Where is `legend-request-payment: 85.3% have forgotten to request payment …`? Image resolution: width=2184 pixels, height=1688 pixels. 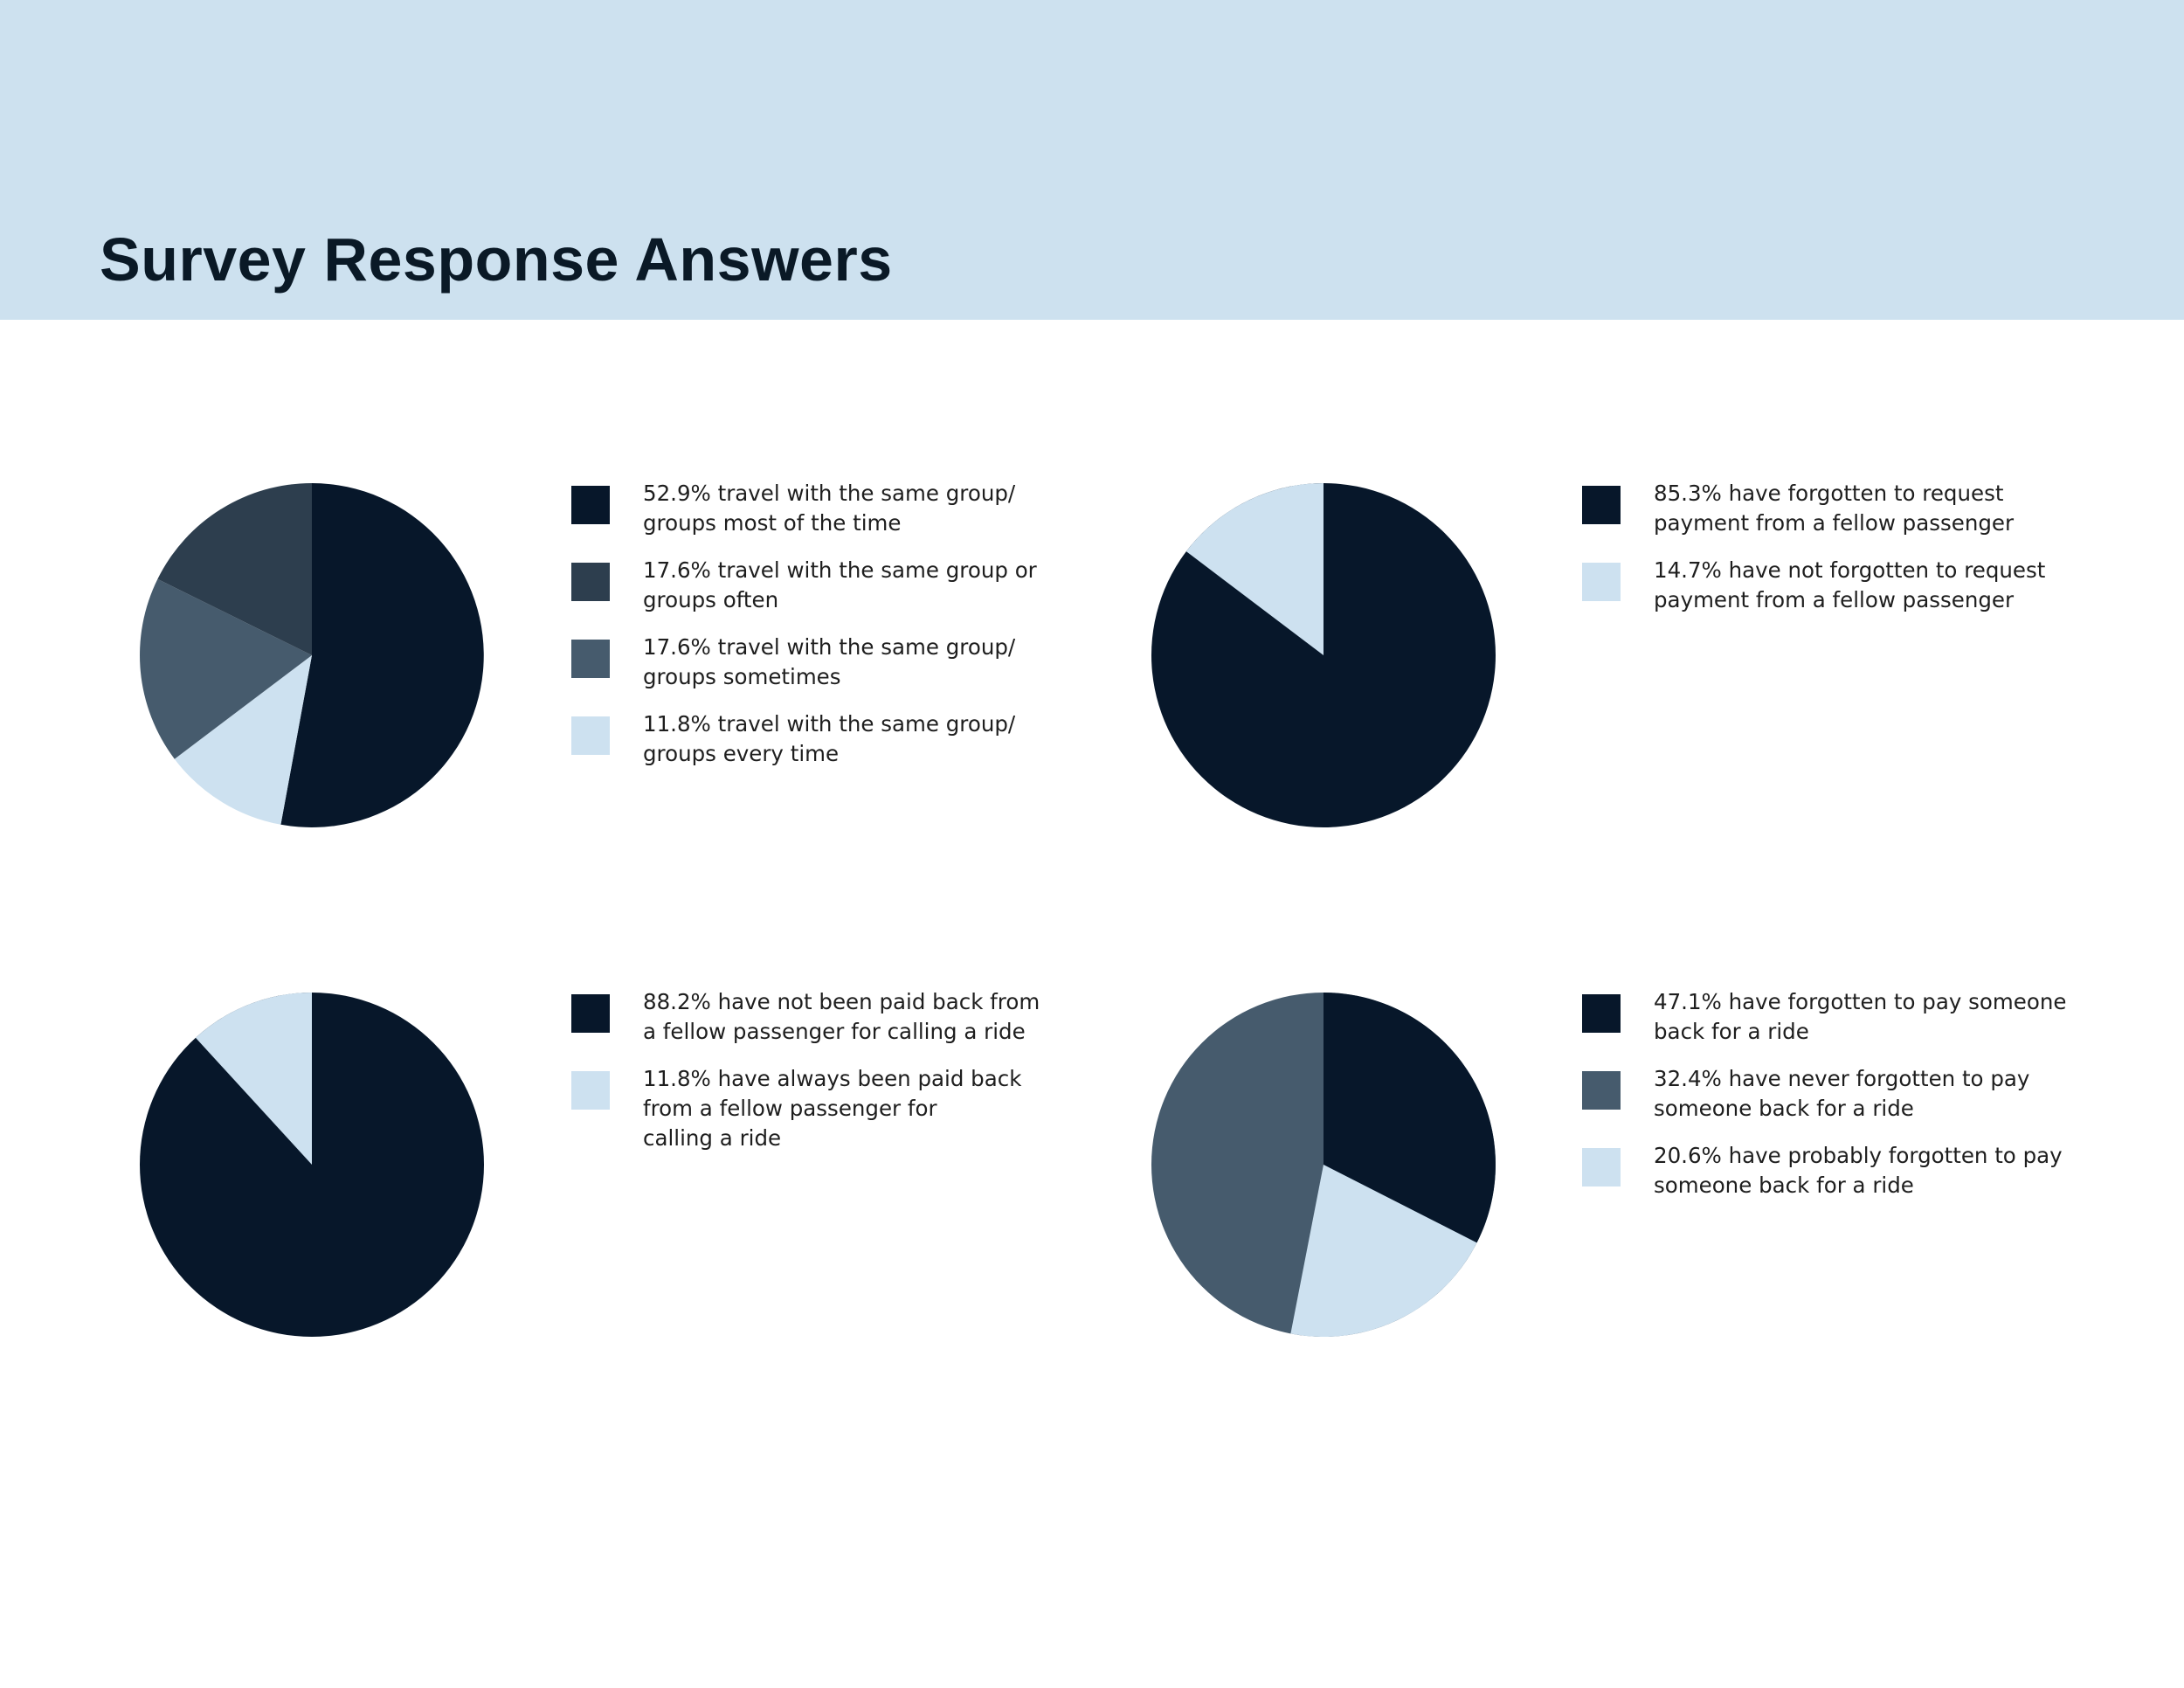 legend-request-payment: 85.3% have forgotten to request payment … is located at coordinates (1826, 556).